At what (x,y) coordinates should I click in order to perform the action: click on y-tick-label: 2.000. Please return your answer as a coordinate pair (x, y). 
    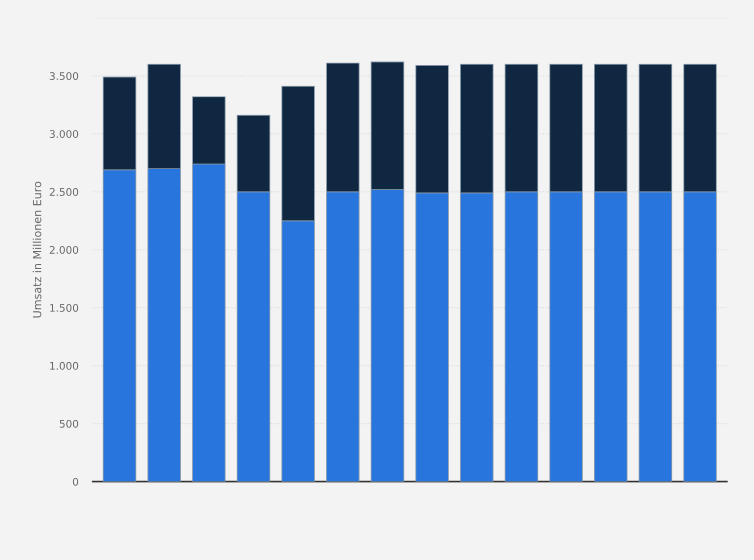
    Looking at the image, I should click on (64, 250).